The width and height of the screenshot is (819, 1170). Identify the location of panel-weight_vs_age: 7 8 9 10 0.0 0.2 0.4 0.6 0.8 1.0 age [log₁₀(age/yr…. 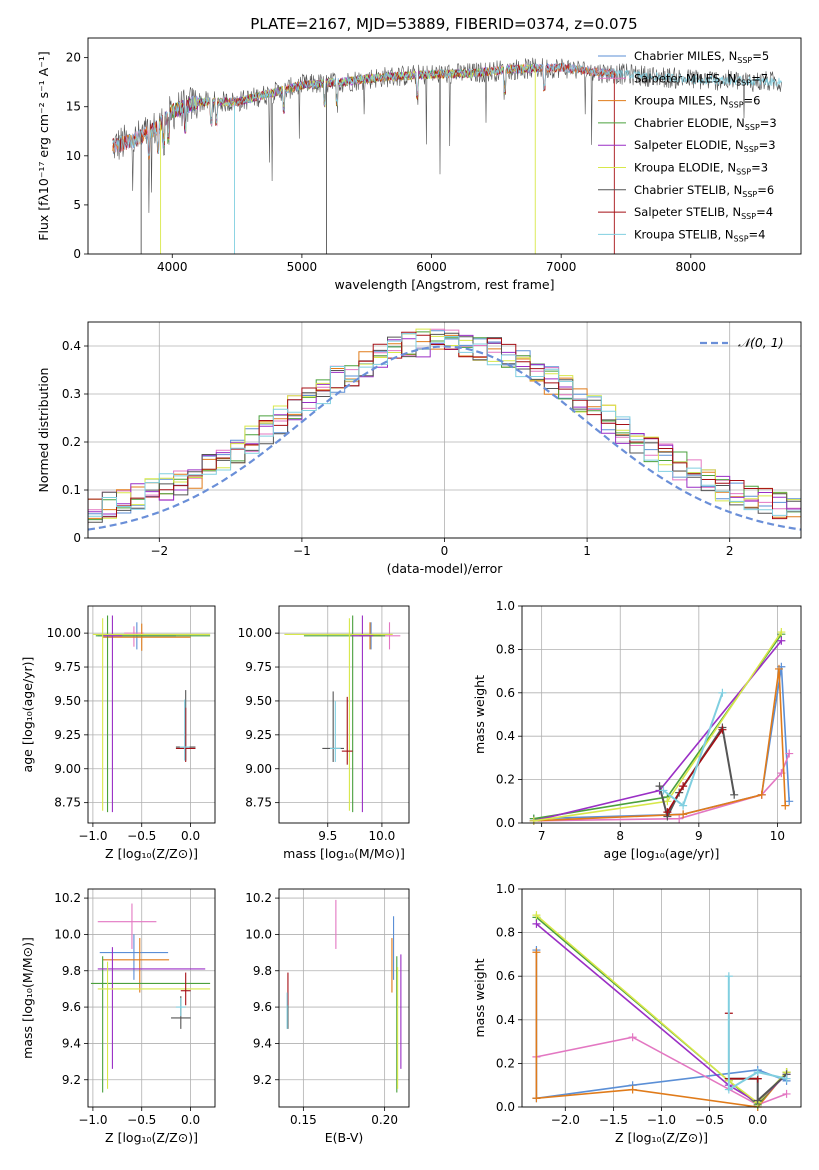
(637, 730).